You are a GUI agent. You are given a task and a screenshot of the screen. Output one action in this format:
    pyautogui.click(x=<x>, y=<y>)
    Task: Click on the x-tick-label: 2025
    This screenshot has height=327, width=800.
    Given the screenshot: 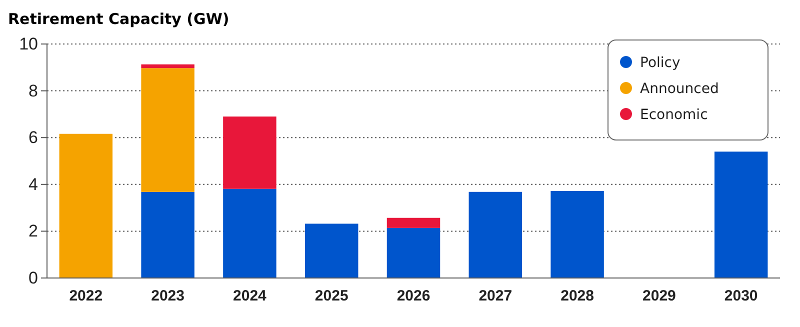 What is the action you would take?
    pyautogui.click(x=331, y=296)
    